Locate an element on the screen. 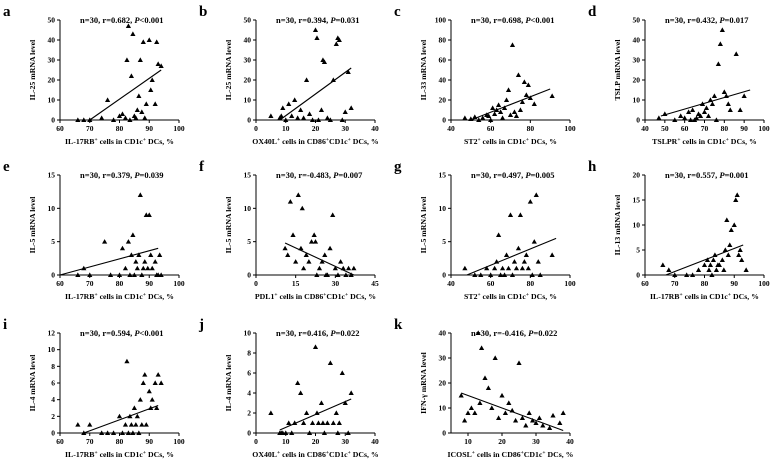 This screenshot has width=784, height=461. x-axis-label: TSLPR+ cells in CD1c+ DCs, % is located at coordinates (704, 141).